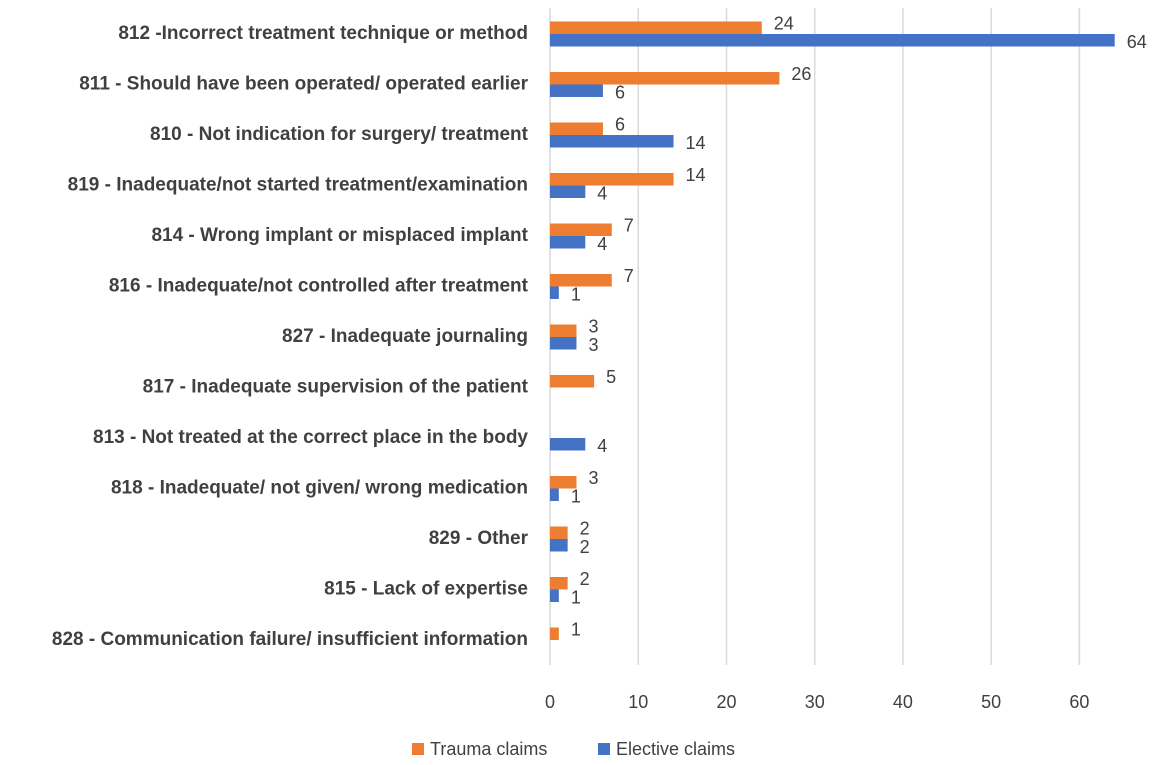 Image resolution: width=1163 pixels, height=765 pixels. Describe the element at coordinates (801, 74) in the screenshot. I see `value-label: 26` at that location.